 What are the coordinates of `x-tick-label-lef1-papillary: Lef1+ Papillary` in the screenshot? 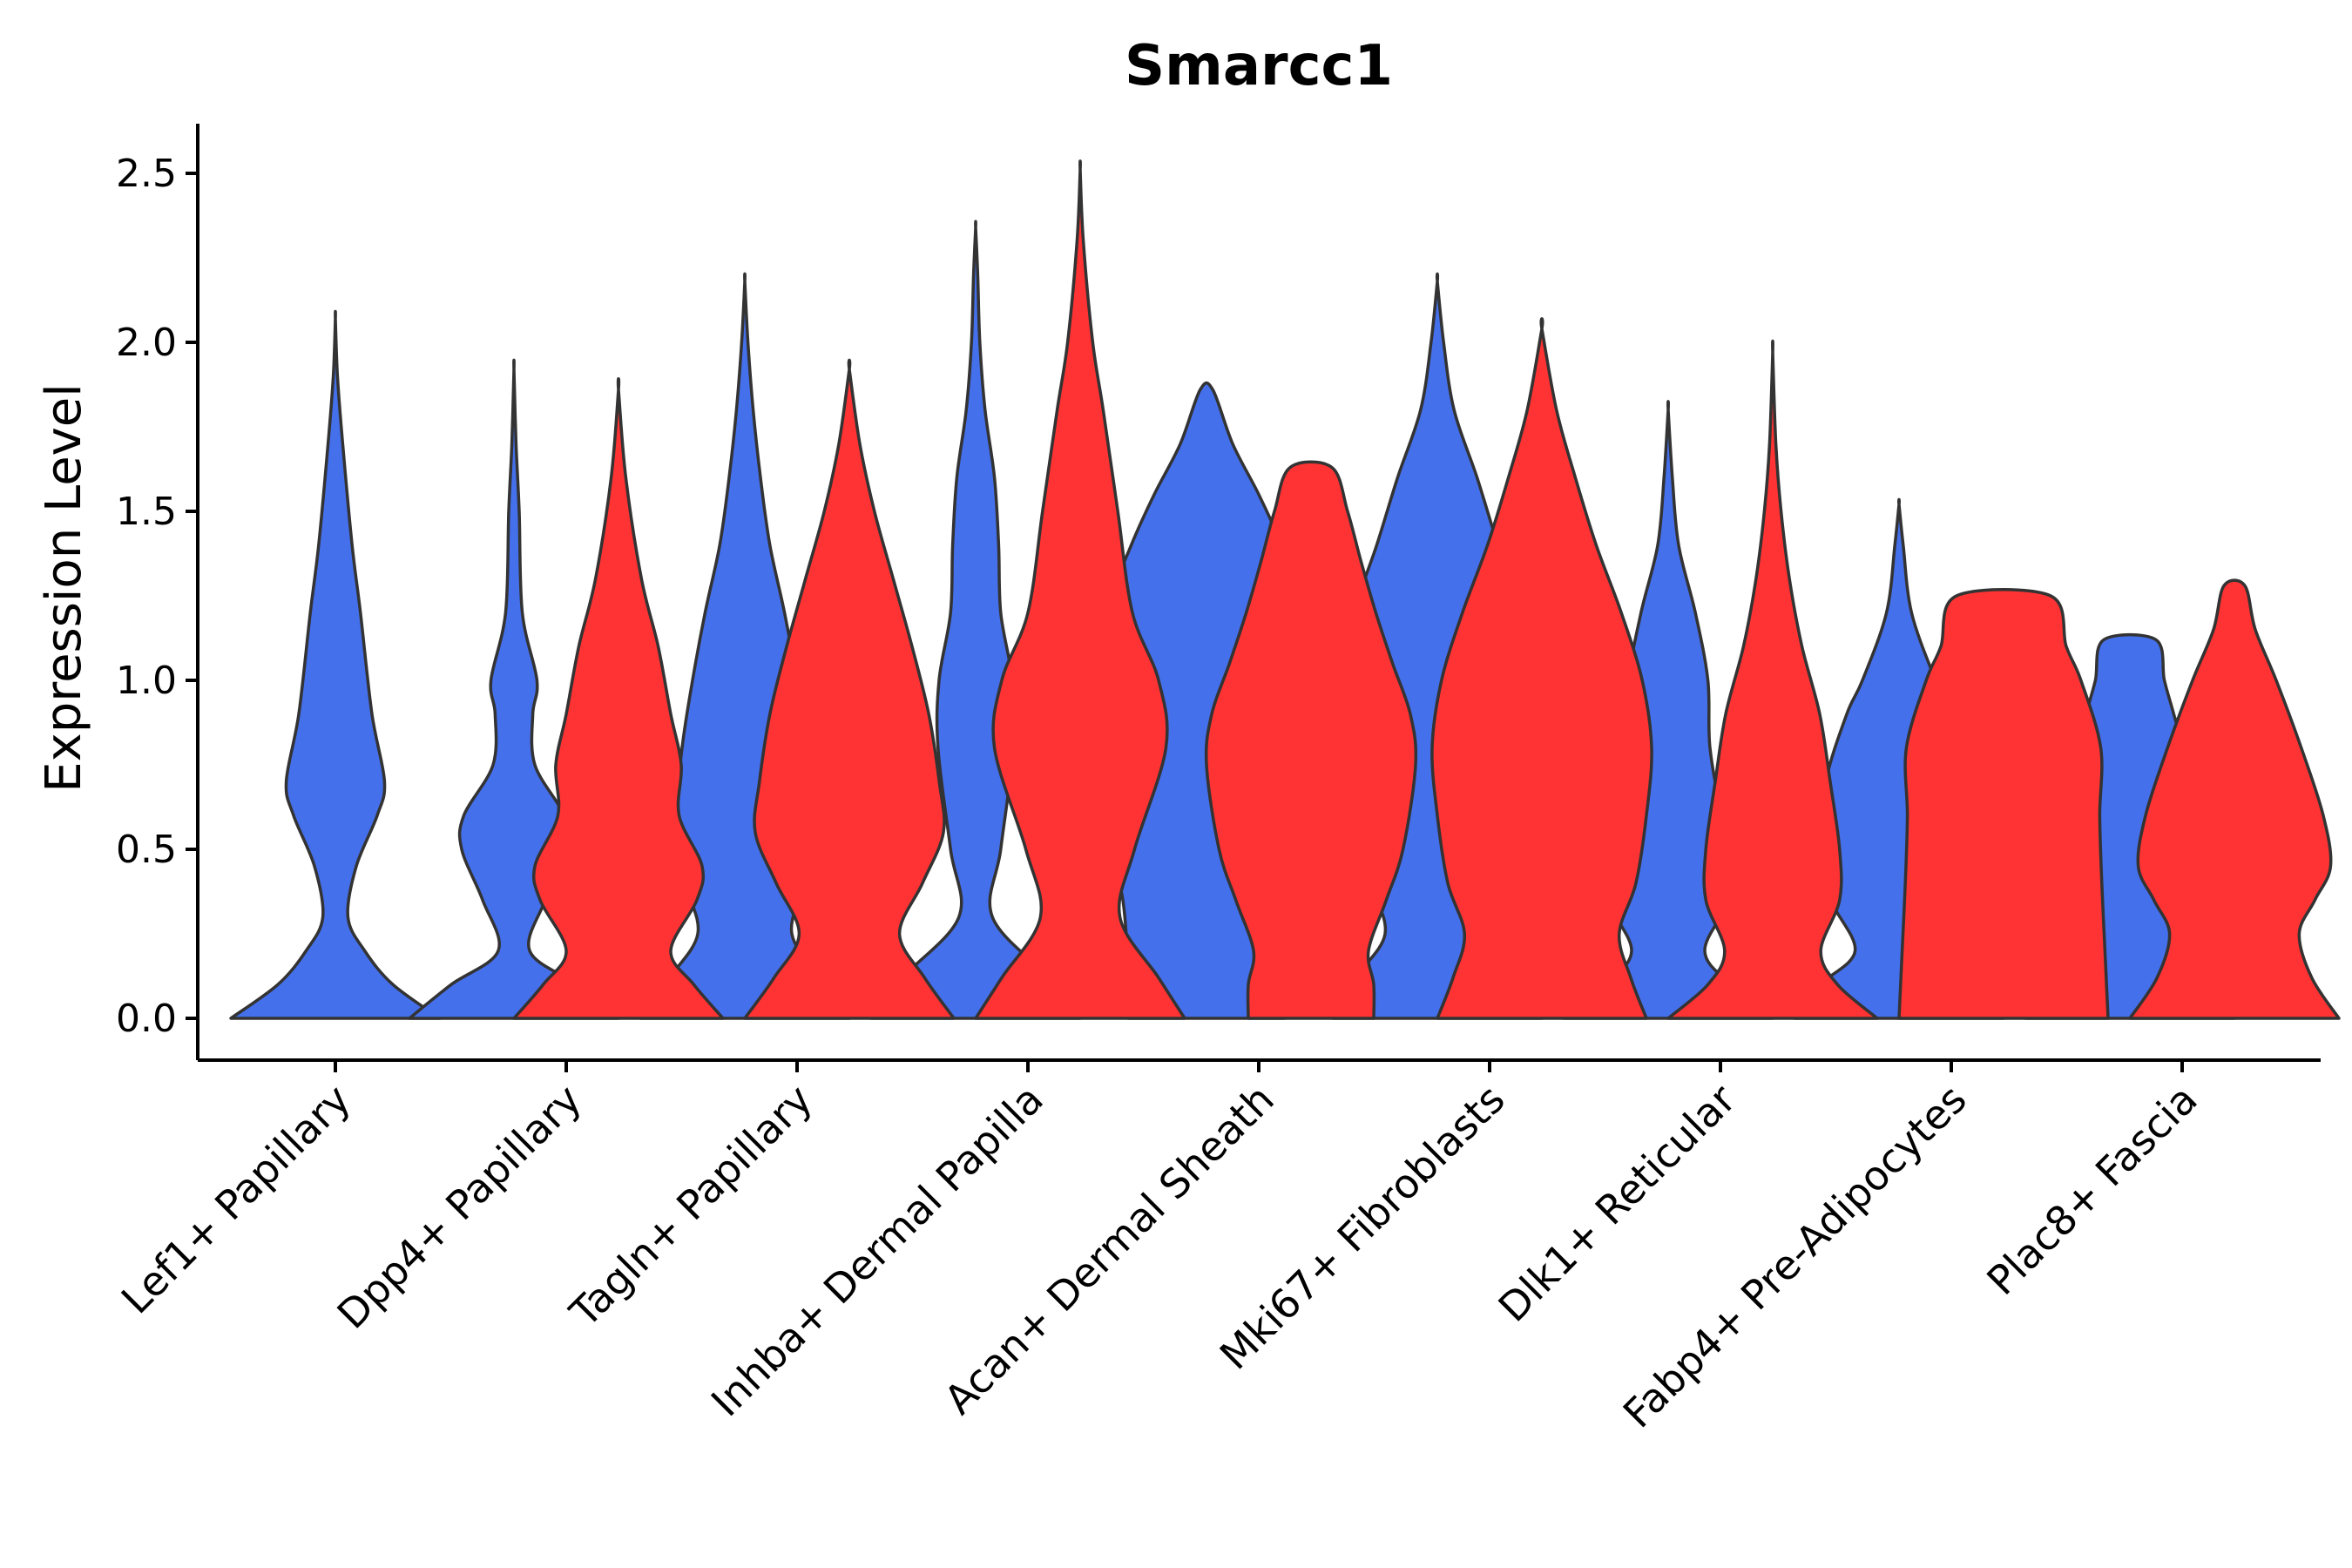 It's located at (236, 1199).